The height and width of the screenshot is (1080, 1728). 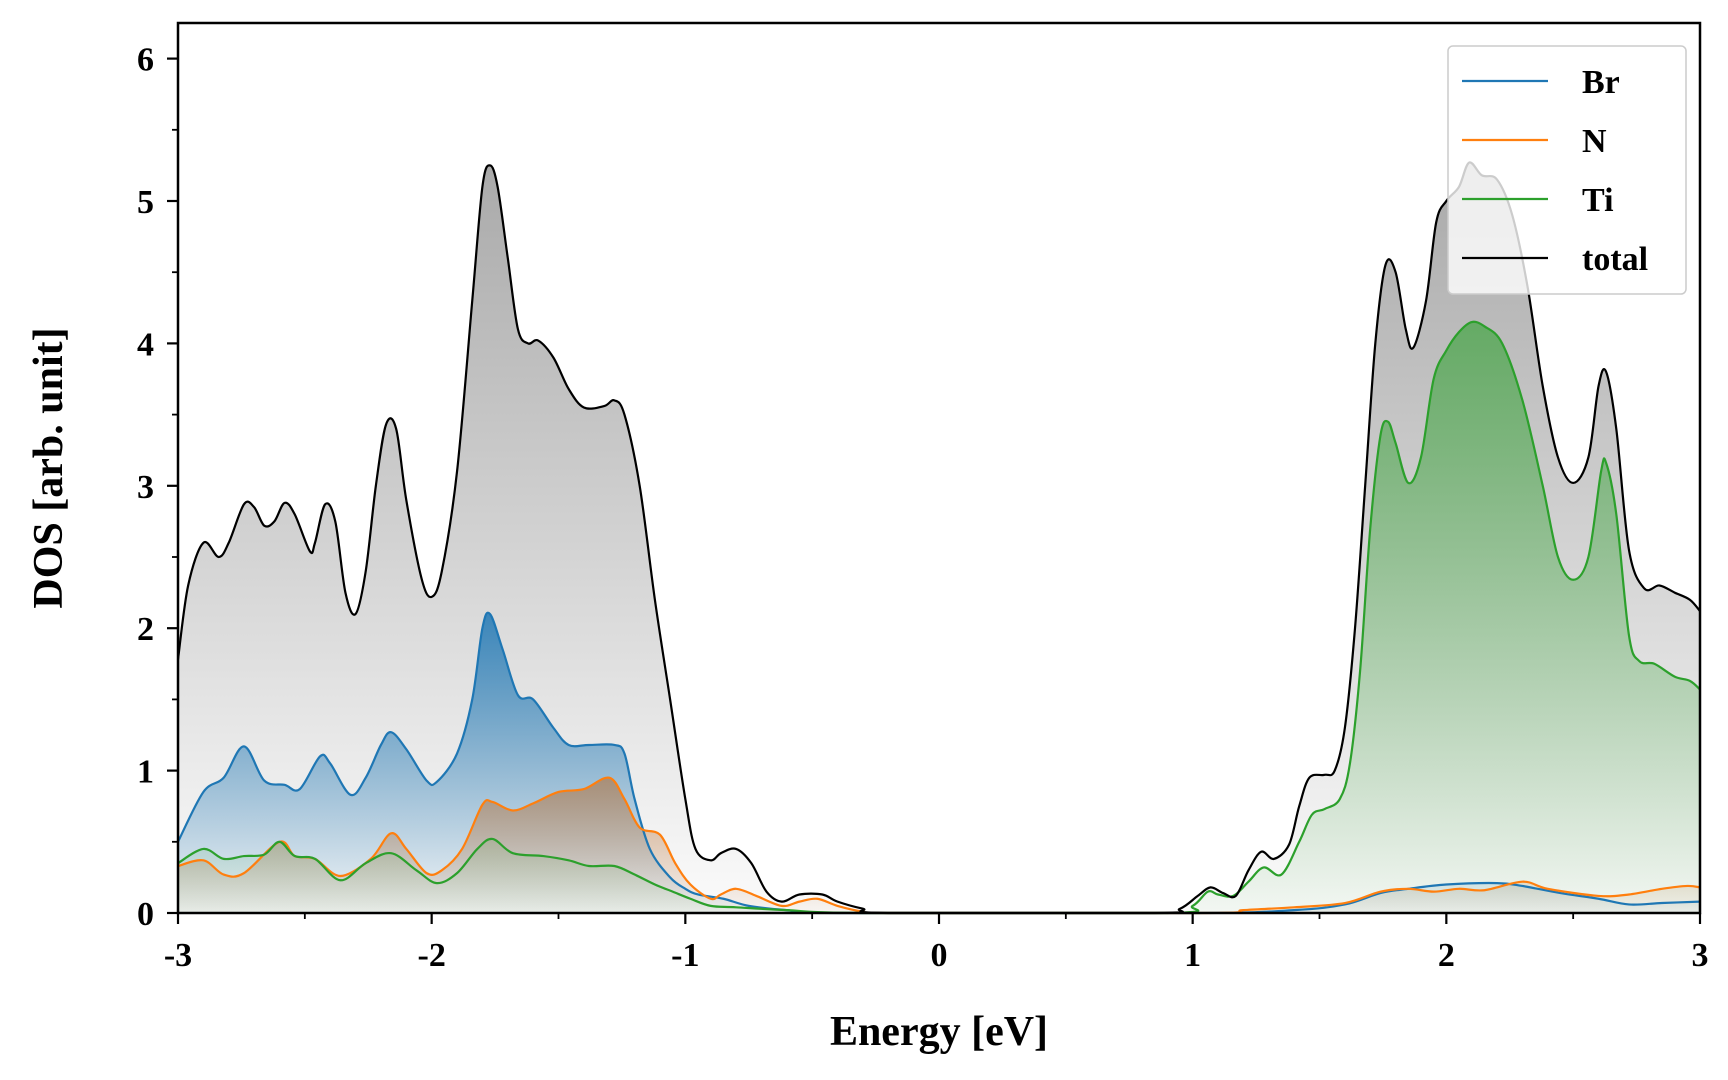 I want to click on legend: Br N Ti total, so click(x=1567, y=170).